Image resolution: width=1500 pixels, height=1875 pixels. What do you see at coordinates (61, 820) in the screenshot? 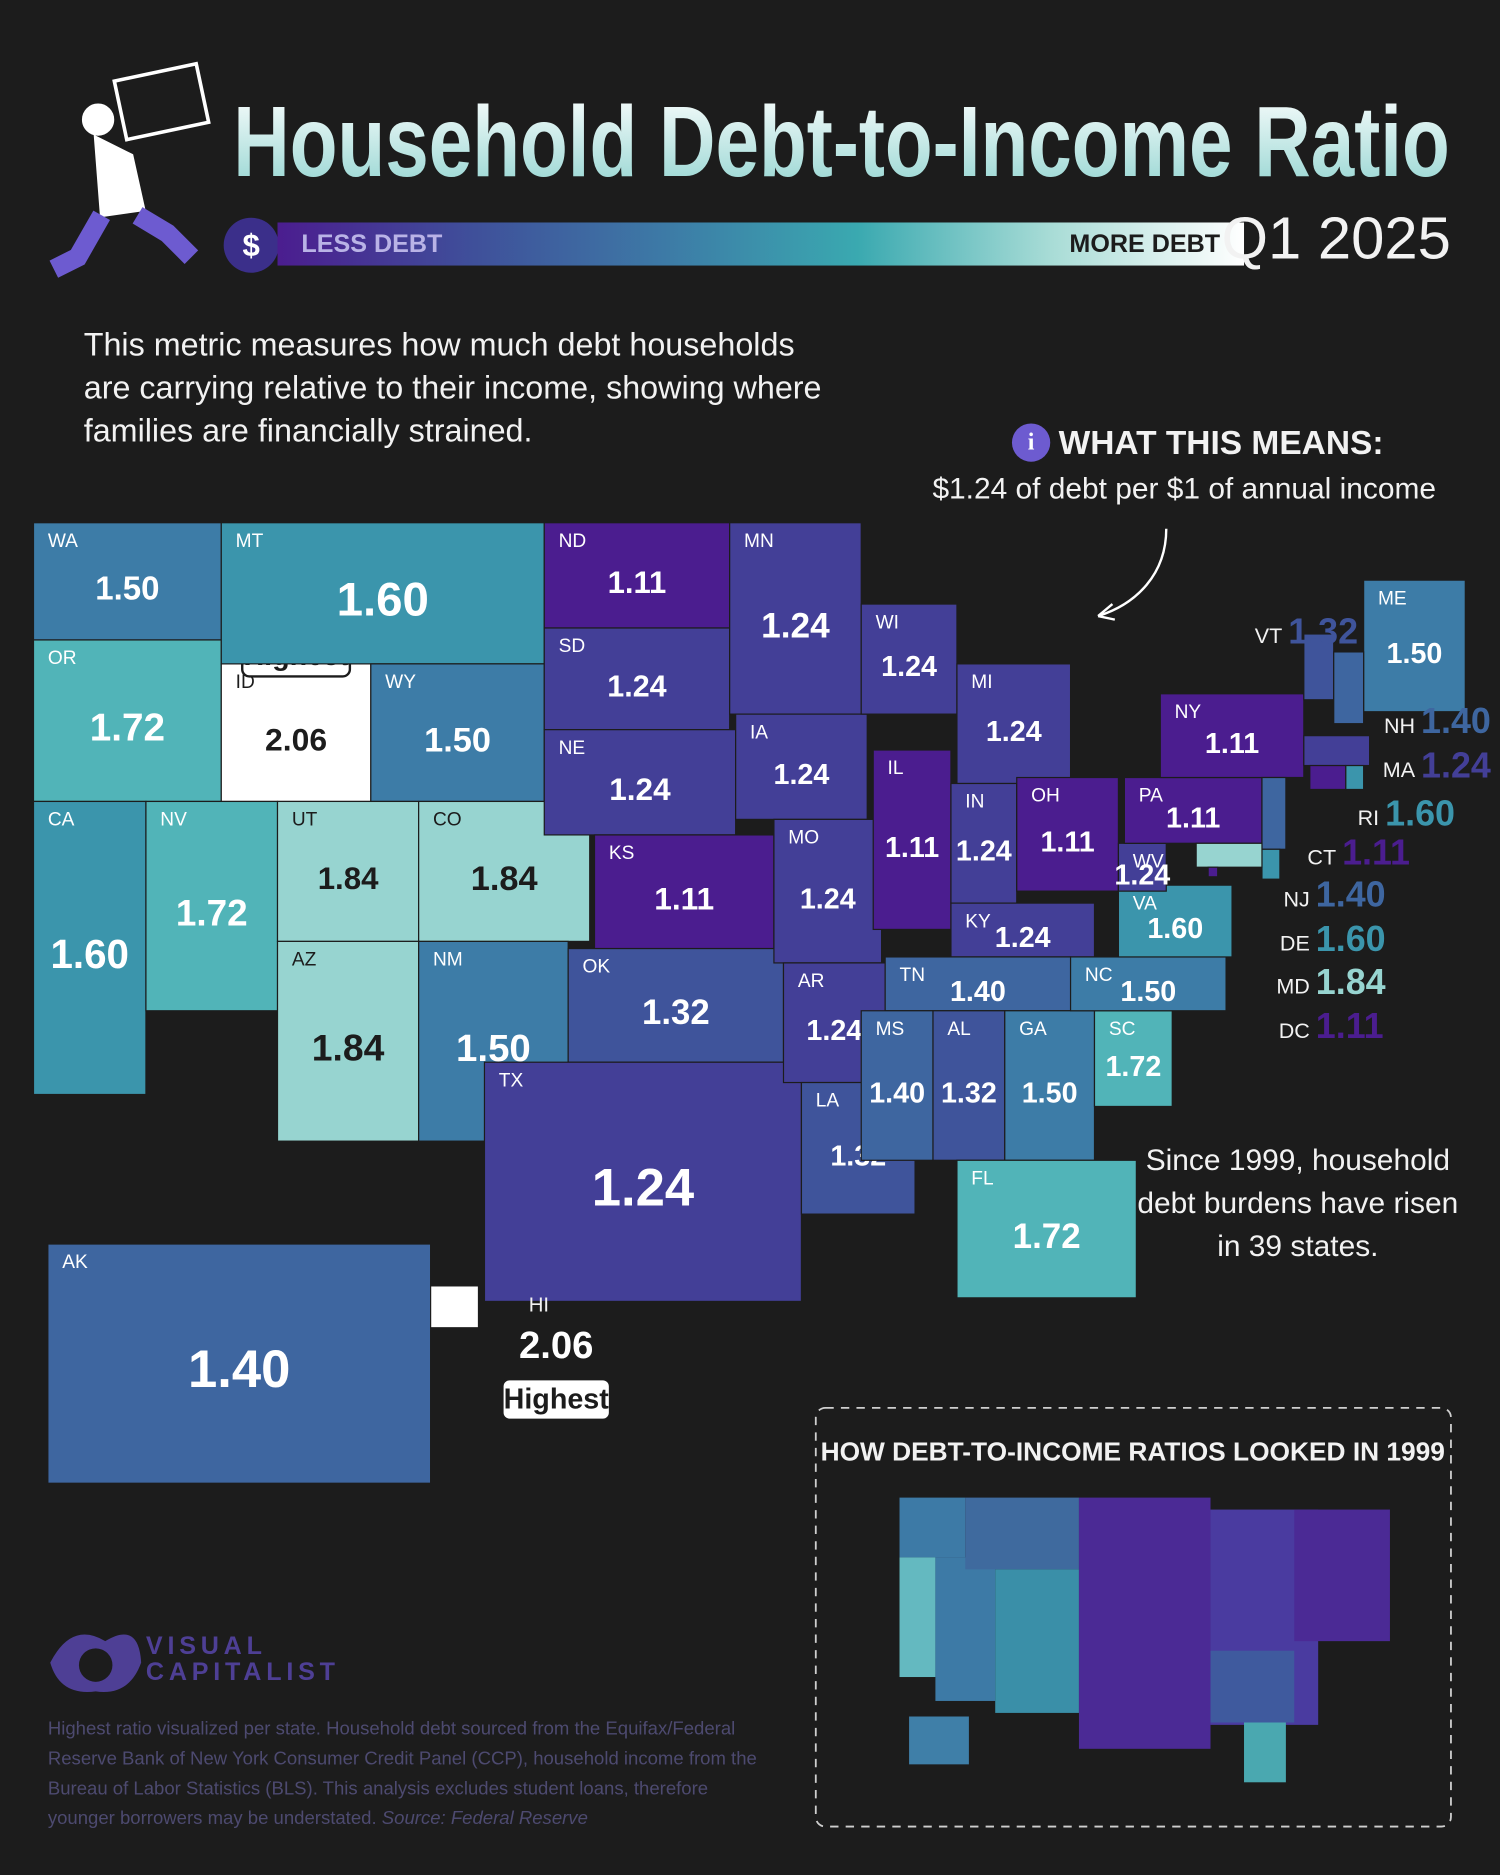
I see `state-abbr: CA` at bounding box center [61, 820].